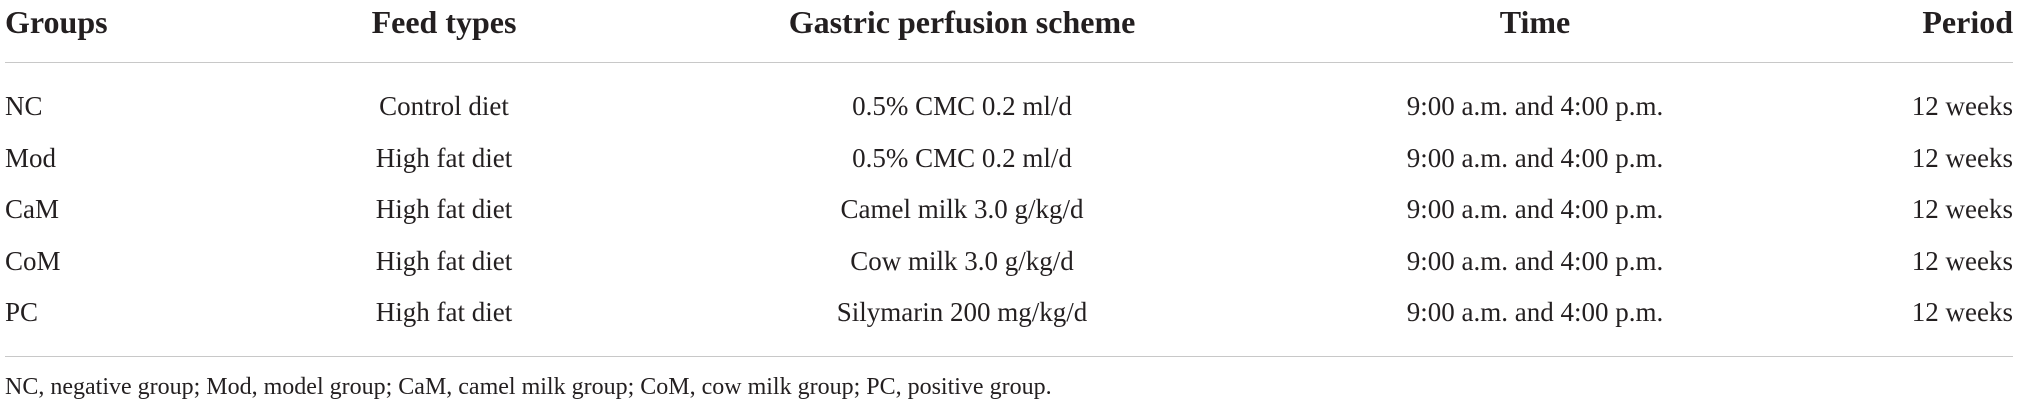 Image resolution: width=2019 pixels, height=409 pixels. What do you see at coordinates (31, 157) in the screenshot?
I see `cell-group: Mod` at bounding box center [31, 157].